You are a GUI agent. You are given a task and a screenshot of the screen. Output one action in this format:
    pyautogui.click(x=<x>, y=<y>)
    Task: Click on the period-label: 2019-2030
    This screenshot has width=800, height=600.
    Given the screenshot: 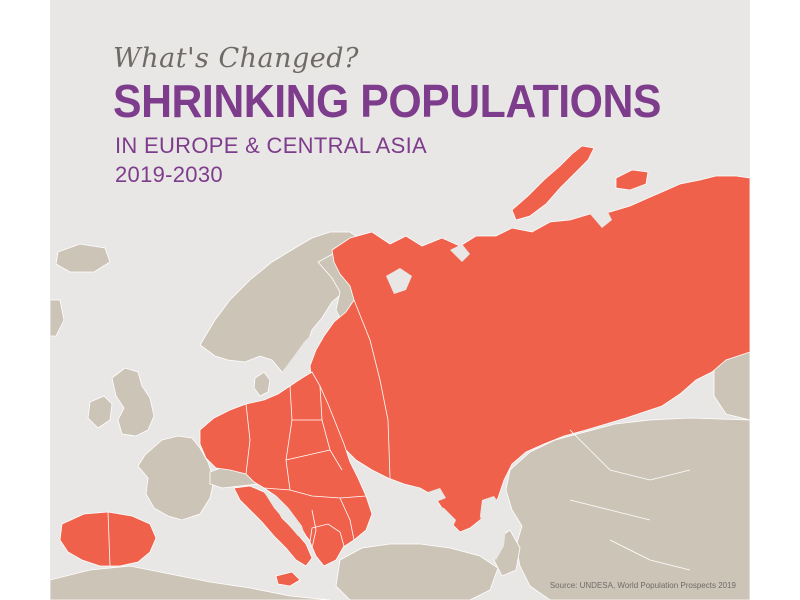 What is the action you would take?
    pyautogui.click(x=169, y=174)
    